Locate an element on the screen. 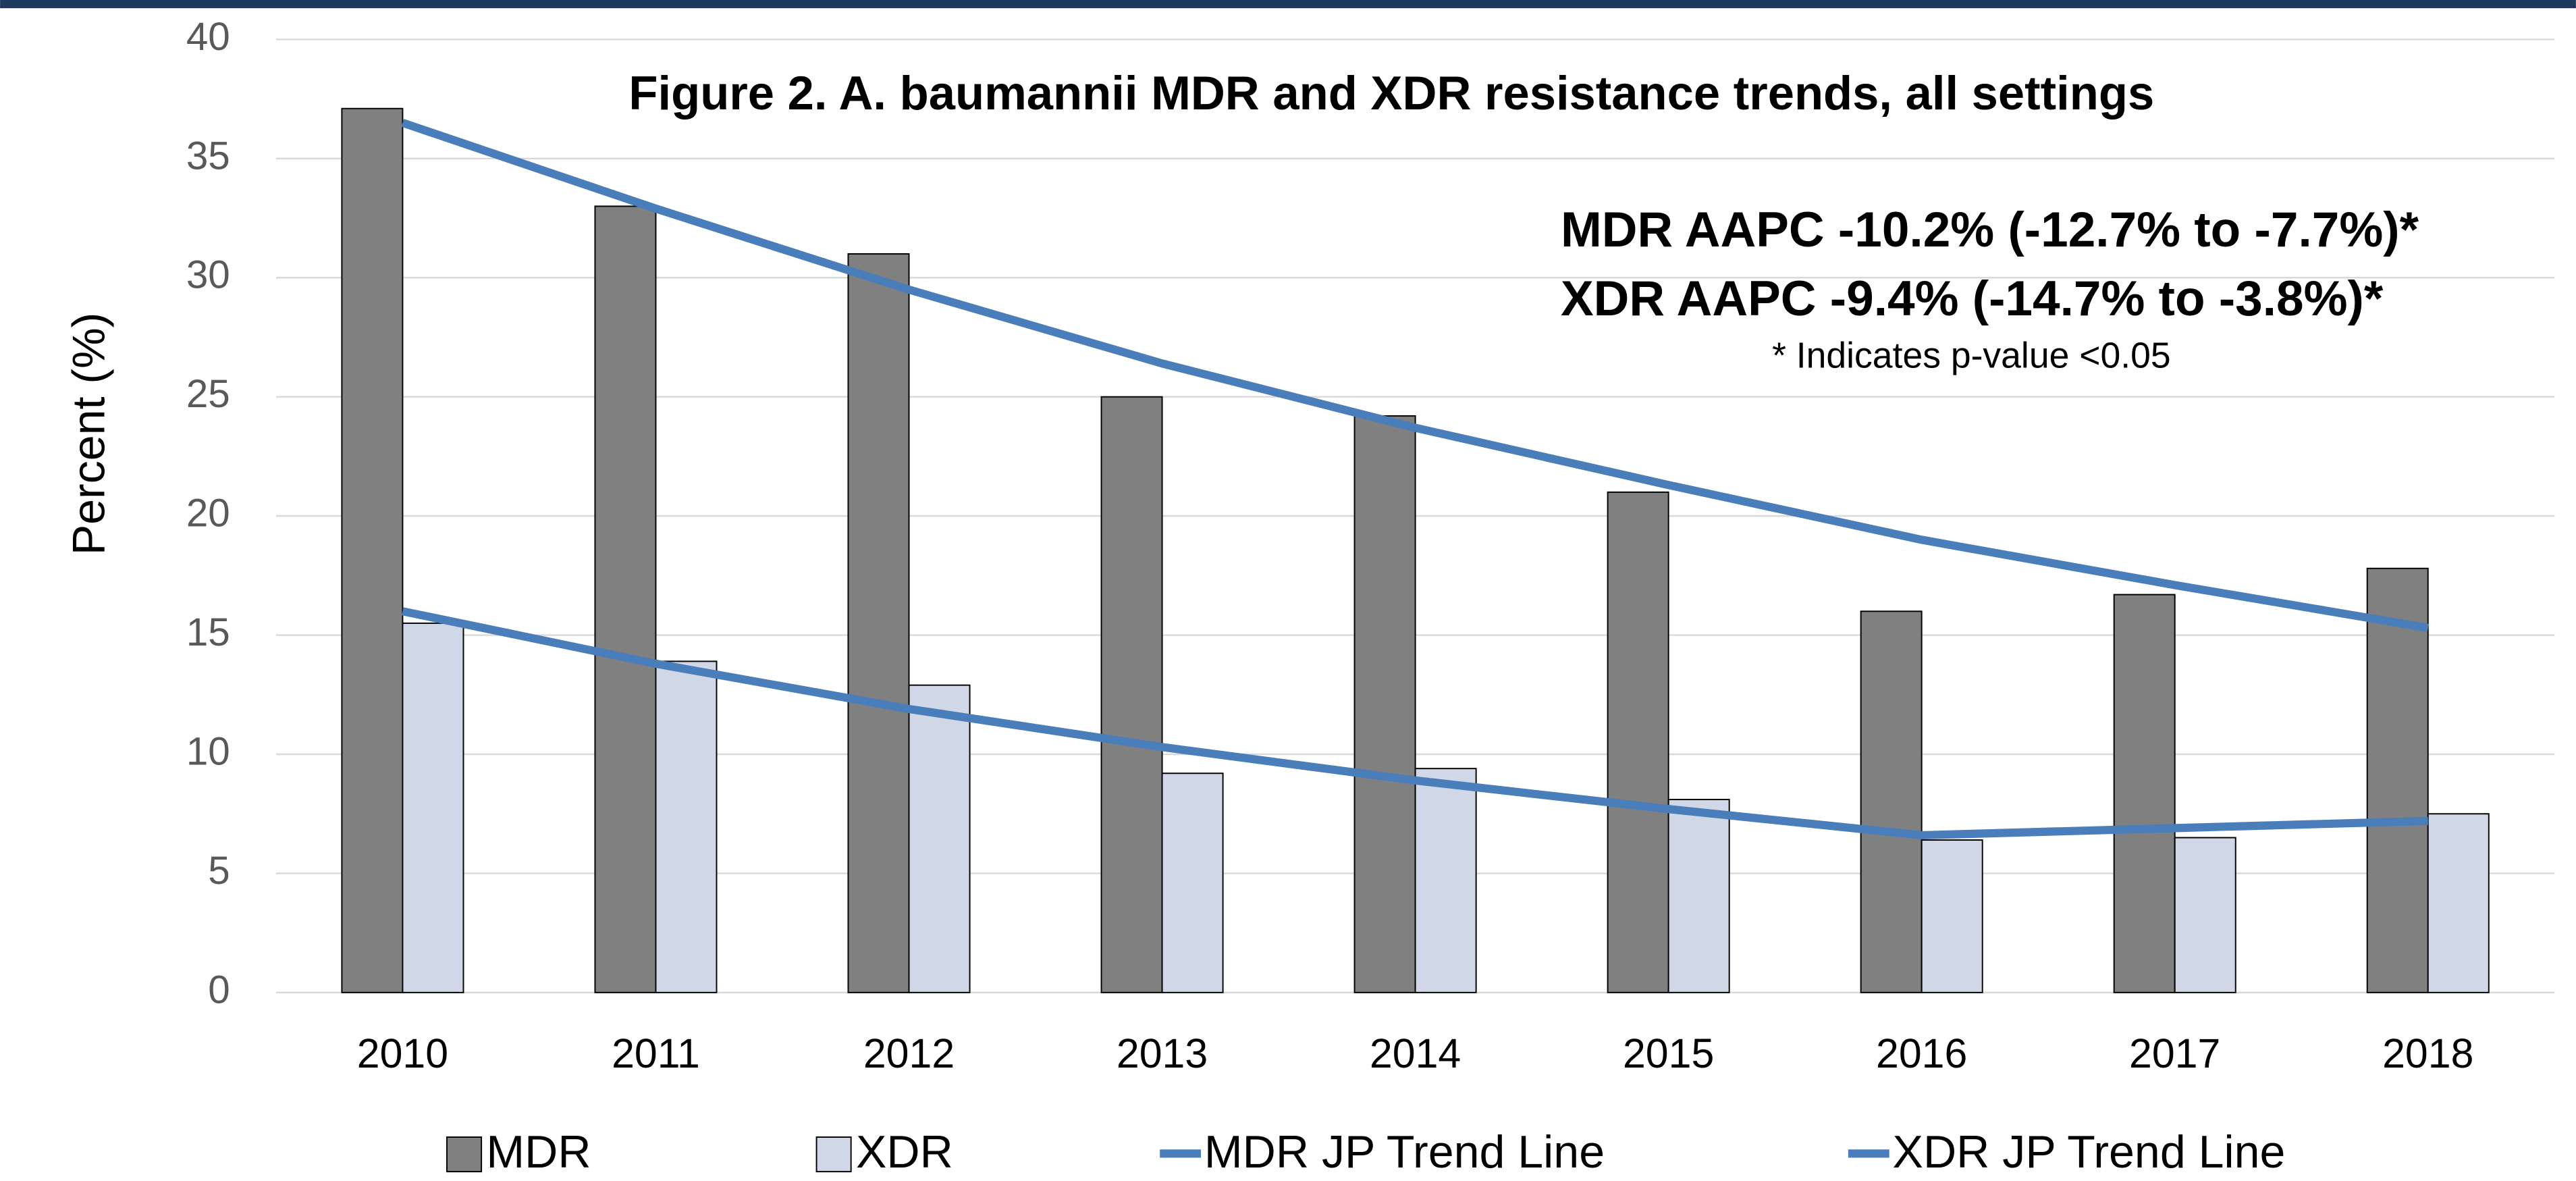 The width and height of the screenshot is (2576, 1181). y-tick-label: 25 is located at coordinates (208, 394).